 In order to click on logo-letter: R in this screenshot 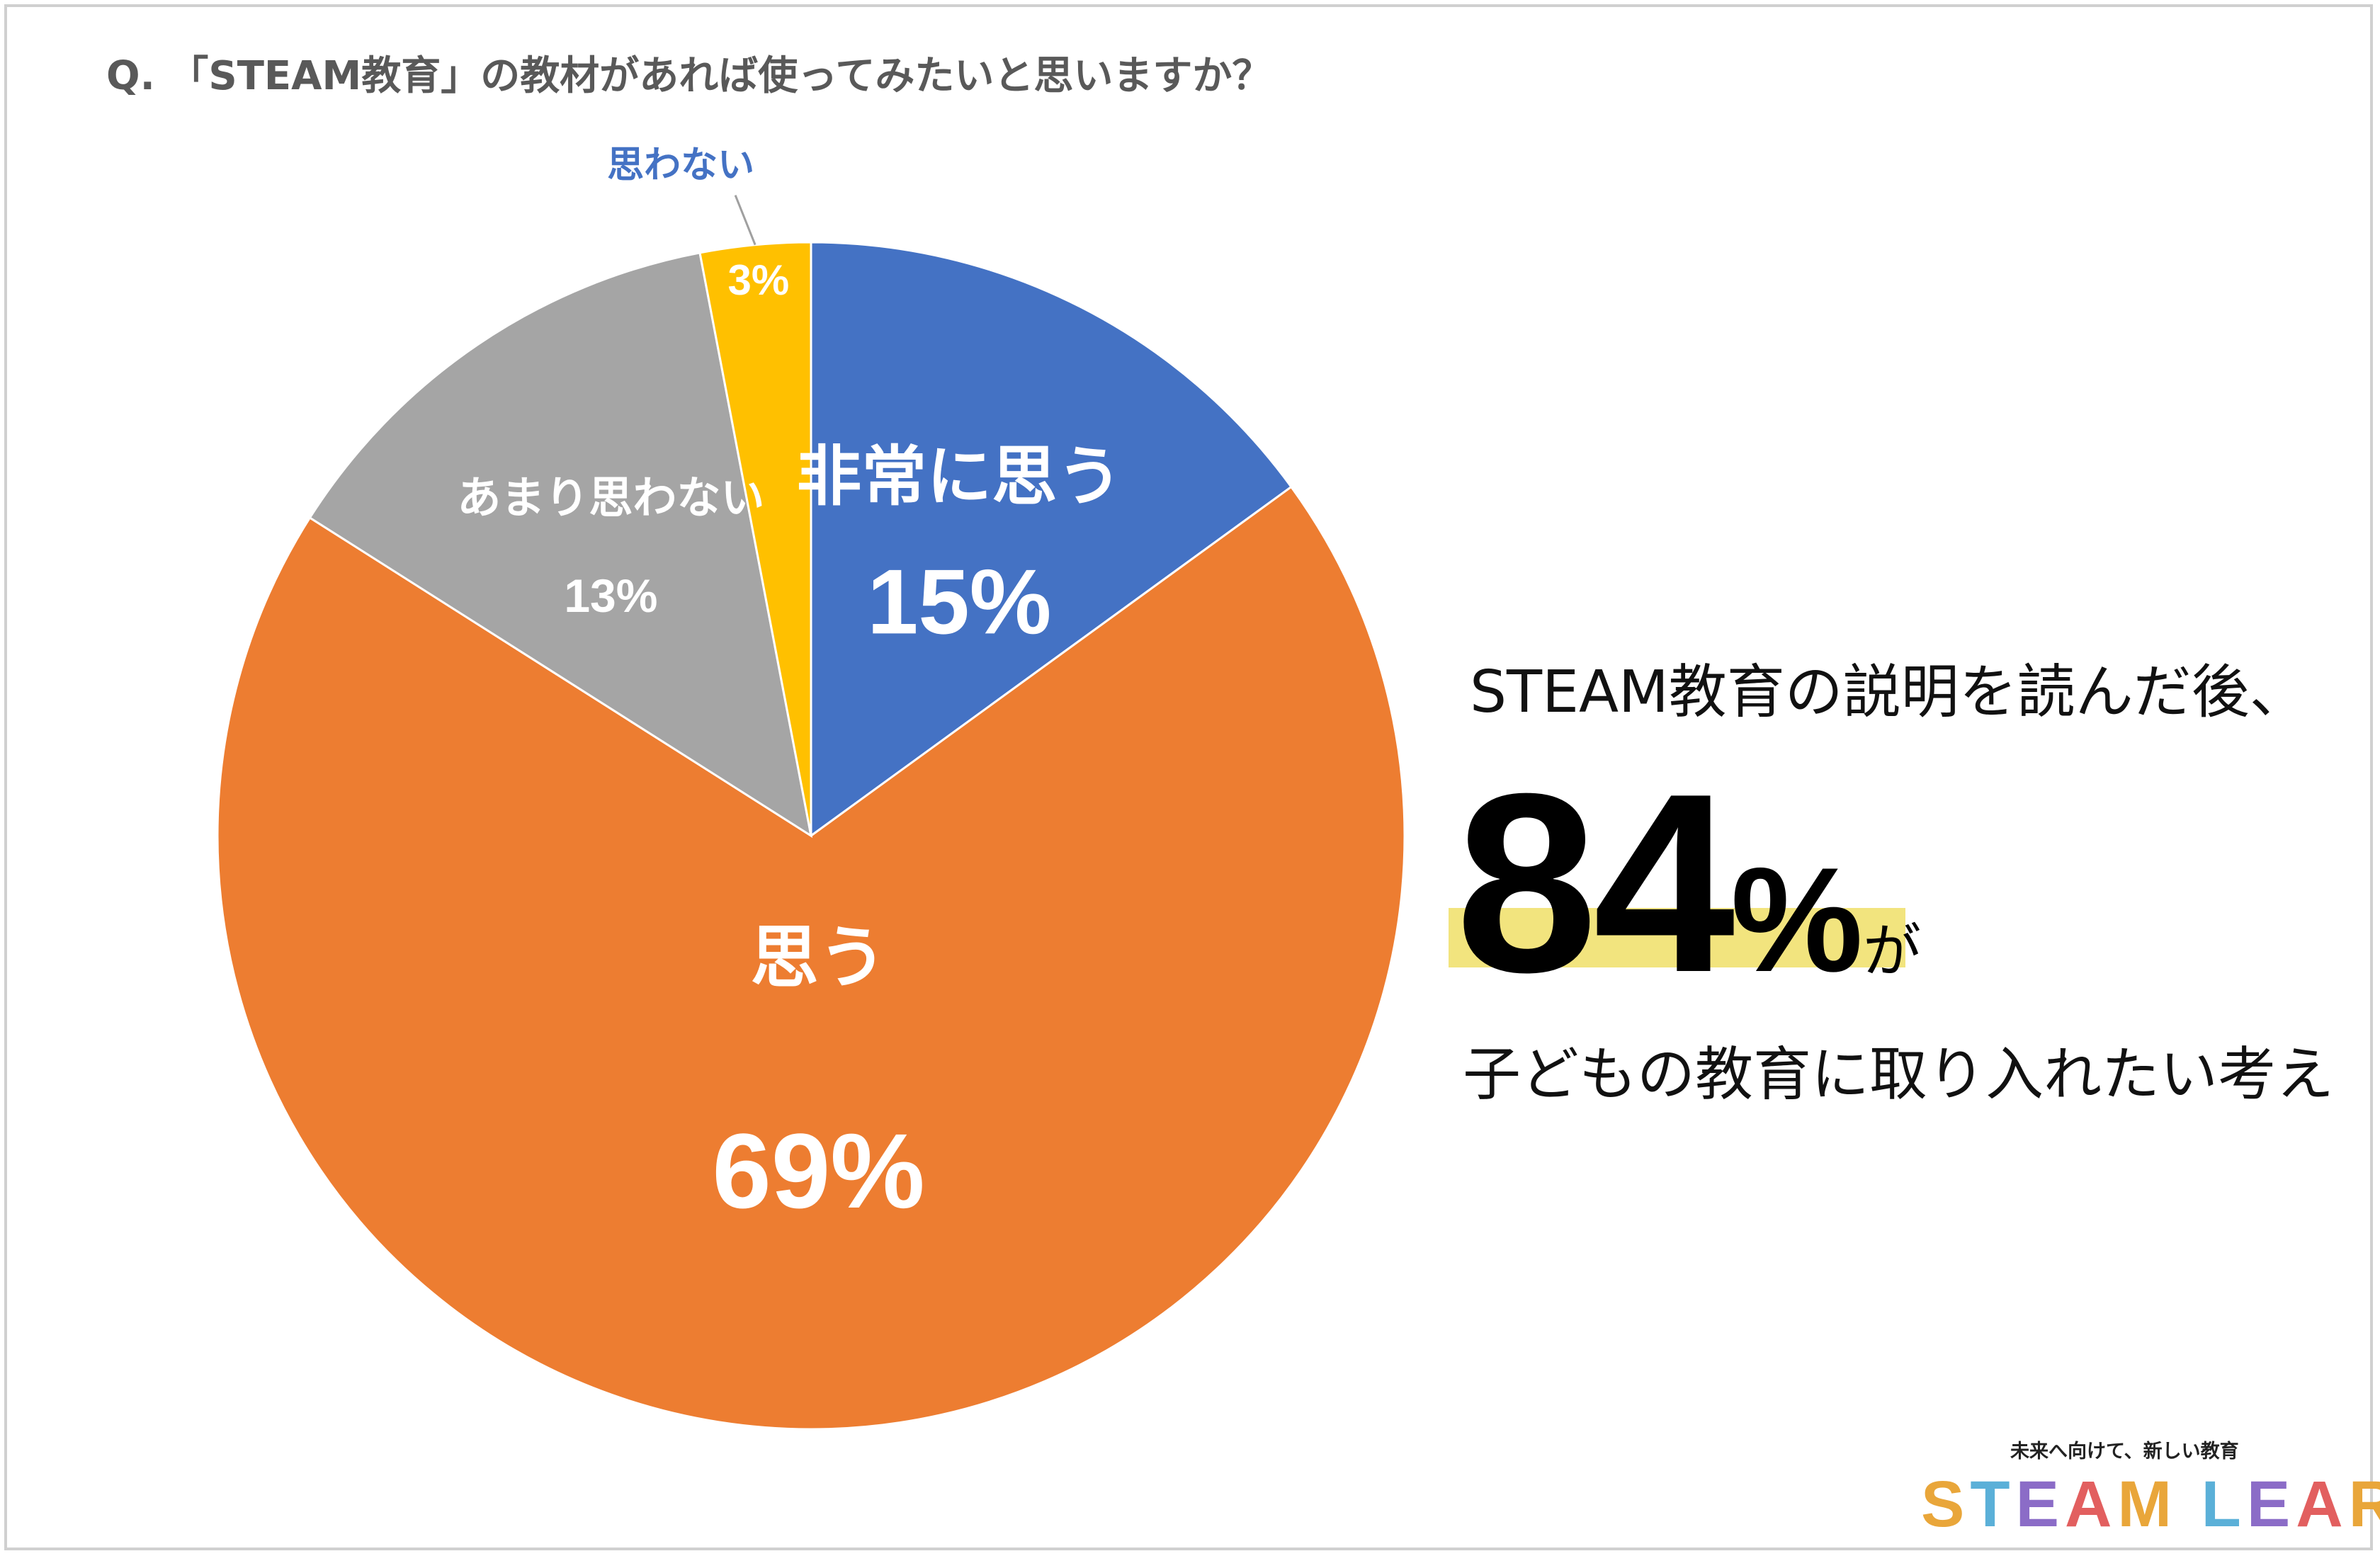, I will do `click(2364, 1504)`.